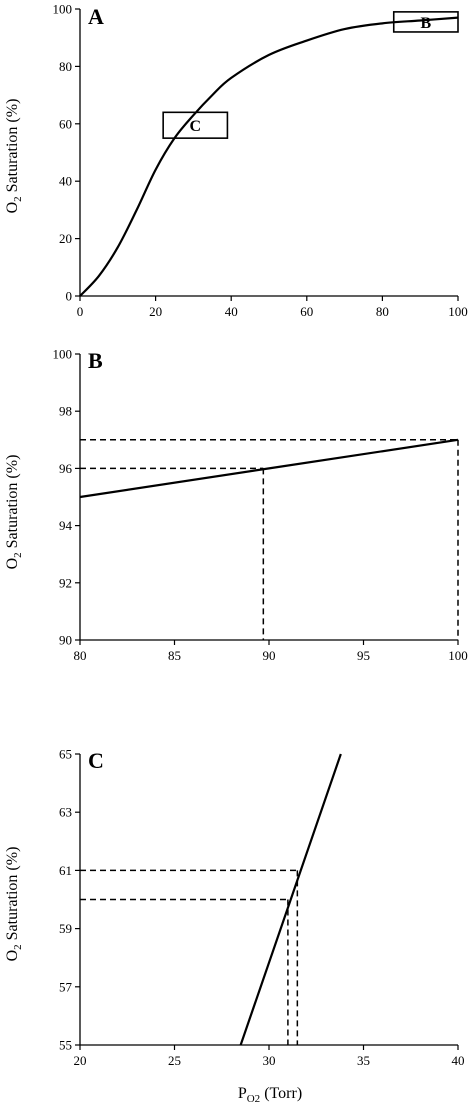  What do you see at coordinates (269, 1060) in the screenshot?
I see `x-tick-label-c: 30` at bounding box center [269, 1060].